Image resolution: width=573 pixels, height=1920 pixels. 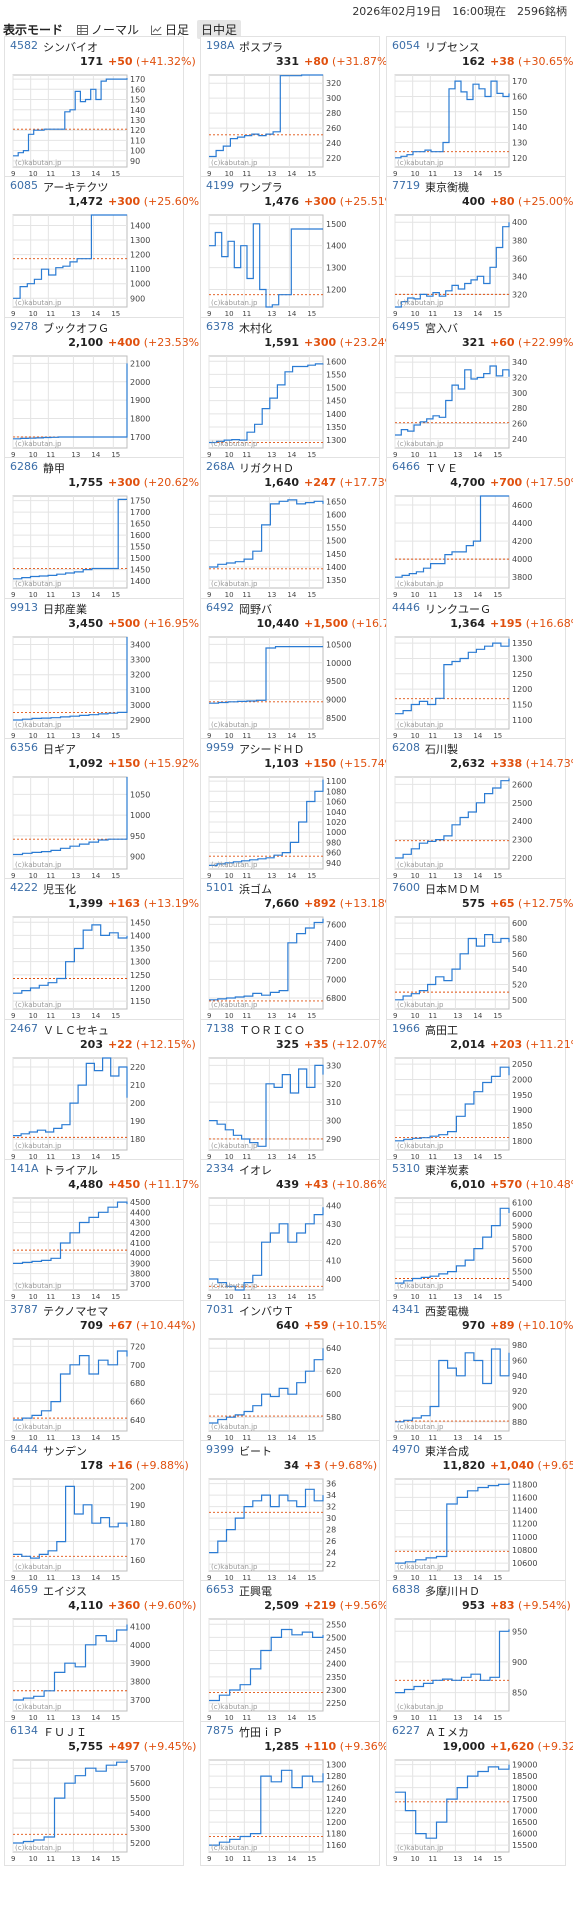 I want to click on stock-name-link: シンバイオ, so click(x=70, y=47).